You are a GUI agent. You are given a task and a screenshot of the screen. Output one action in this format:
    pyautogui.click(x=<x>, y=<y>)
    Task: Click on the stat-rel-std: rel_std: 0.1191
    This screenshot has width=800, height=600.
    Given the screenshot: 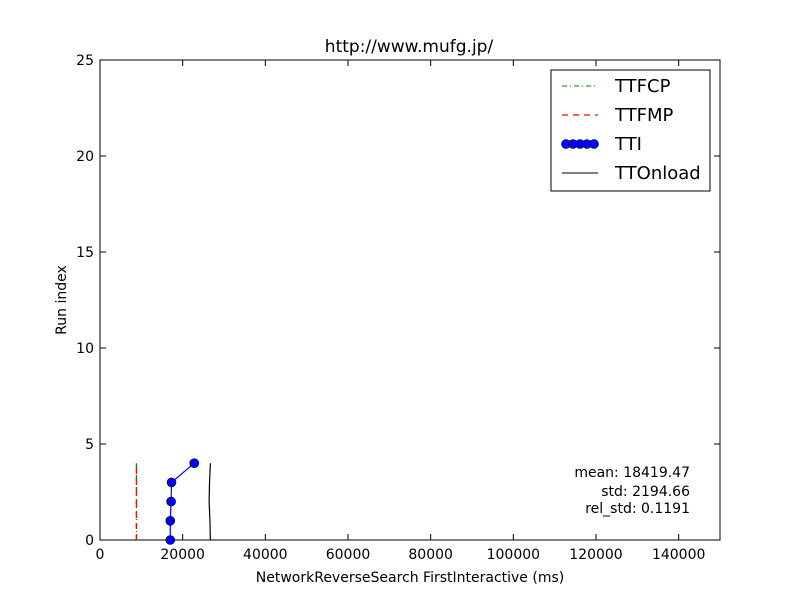 What is the action you would take?
    pyautogui.click(x=637, y=509)
    